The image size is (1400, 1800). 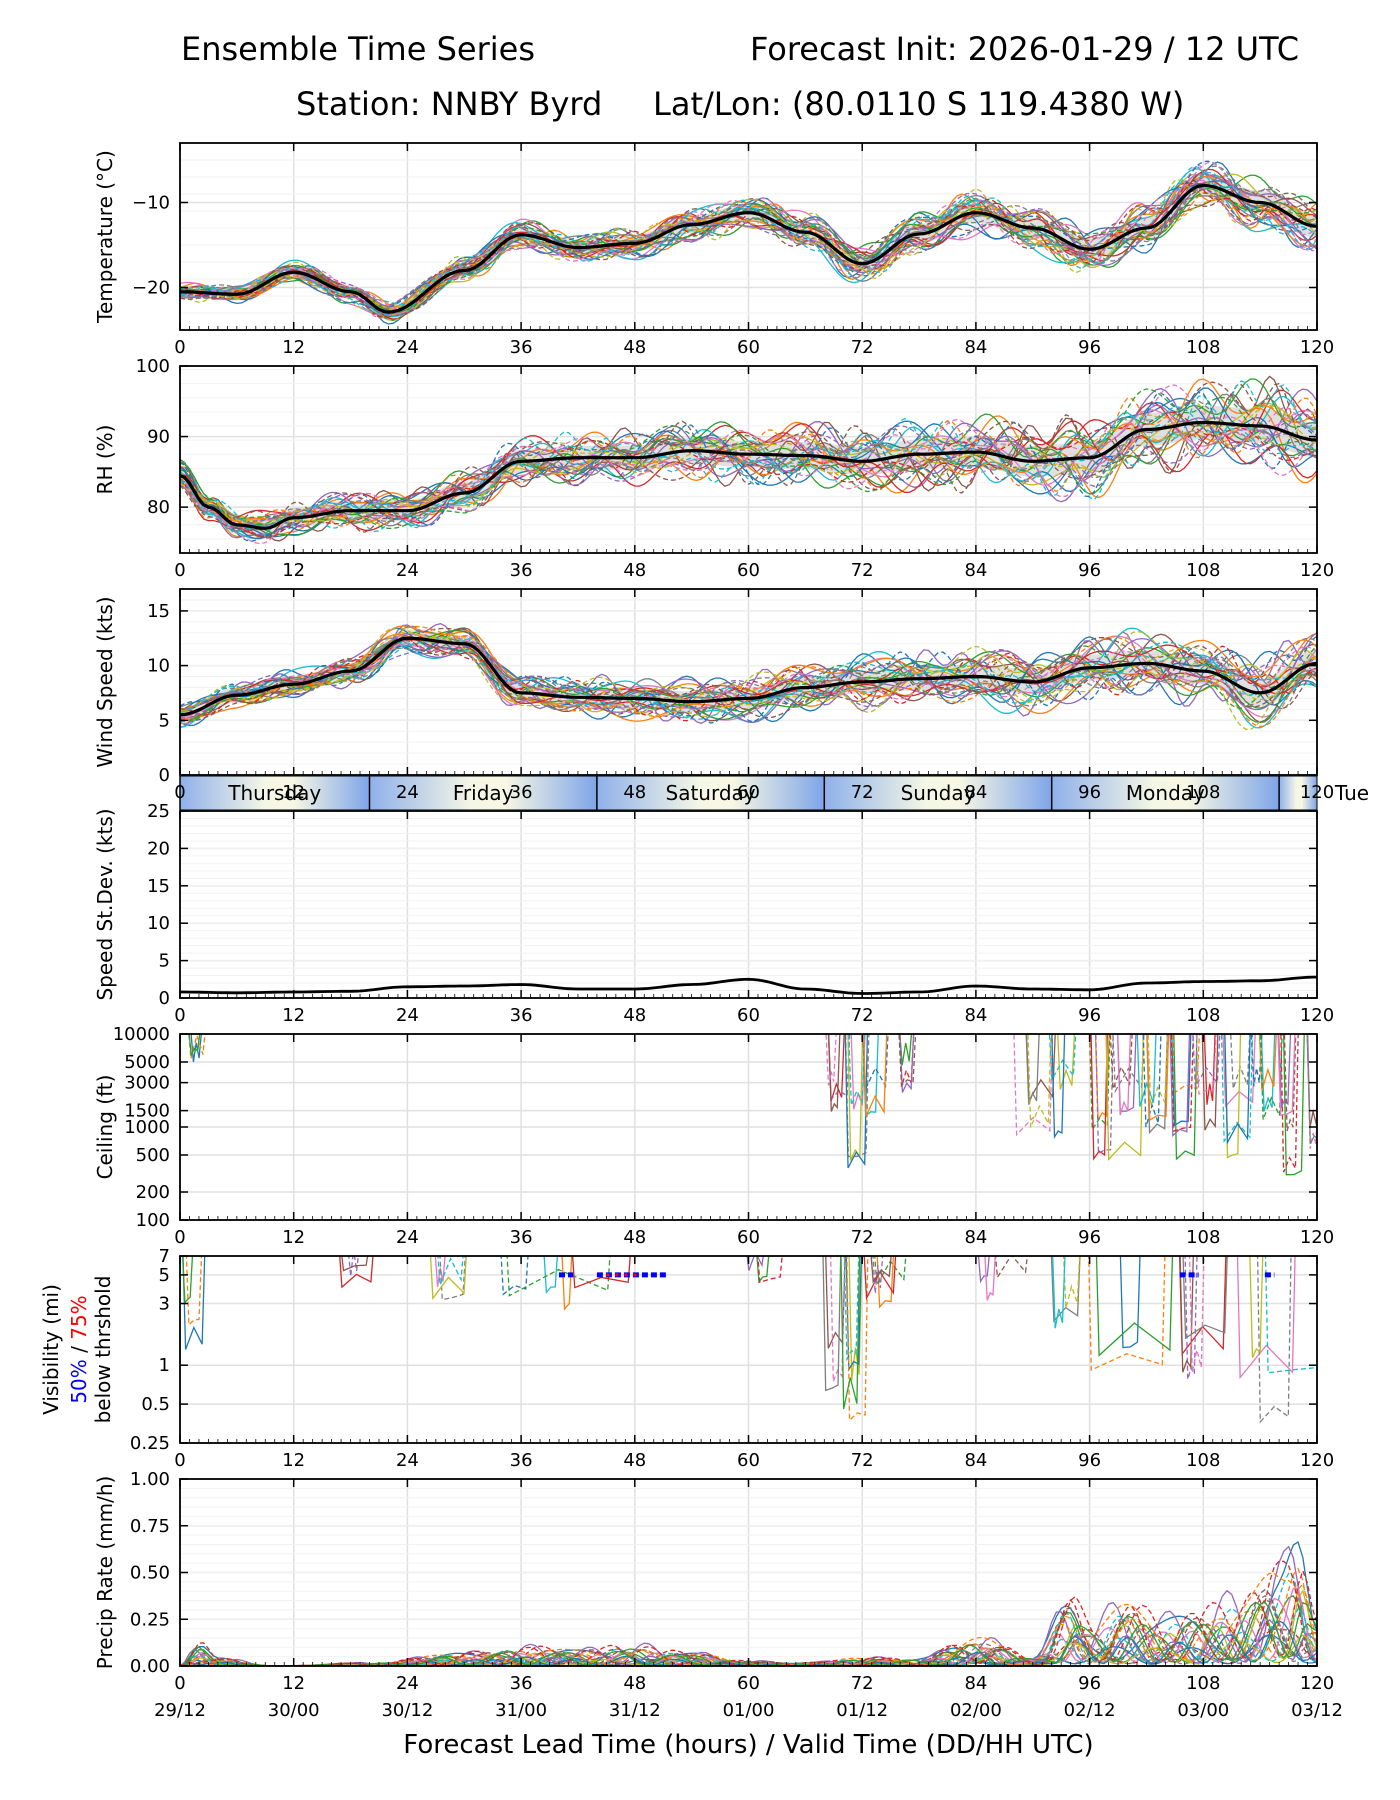 I want to click on valid-time-label: 29/12, so click(x=180, y=1710).